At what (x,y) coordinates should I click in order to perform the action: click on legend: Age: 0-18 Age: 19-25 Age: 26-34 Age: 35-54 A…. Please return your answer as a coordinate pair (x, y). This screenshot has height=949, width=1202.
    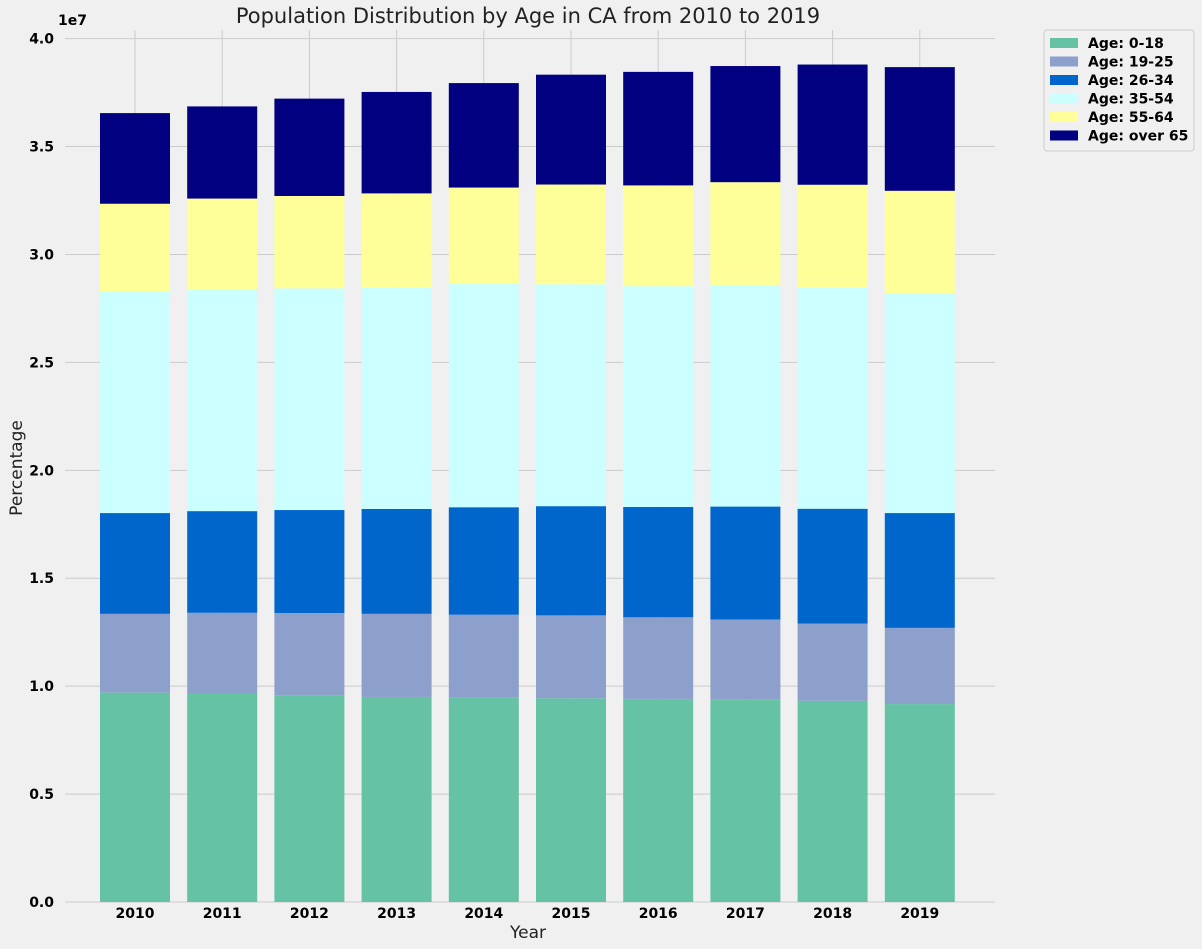
    Looking at the image, I should click on (1119, 90).